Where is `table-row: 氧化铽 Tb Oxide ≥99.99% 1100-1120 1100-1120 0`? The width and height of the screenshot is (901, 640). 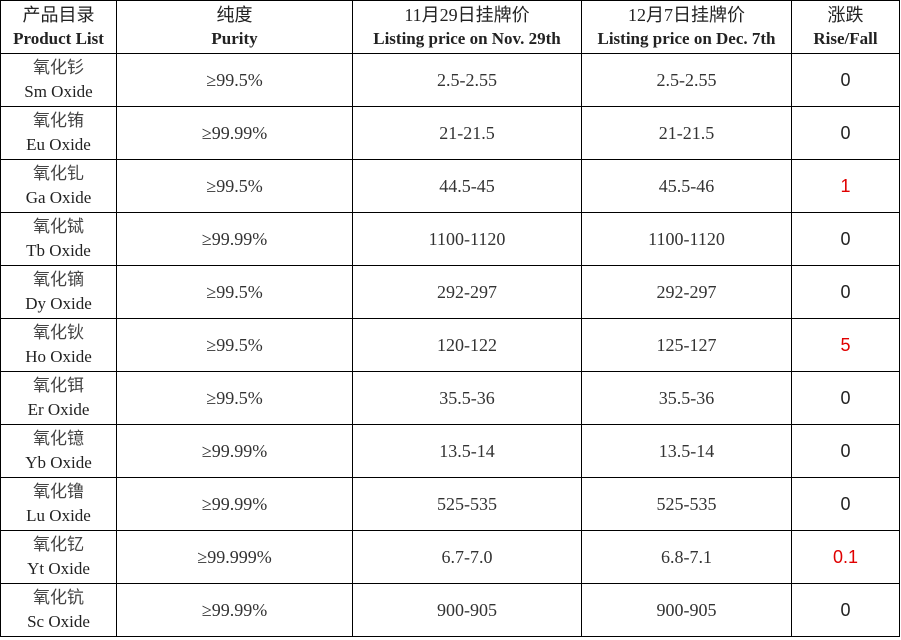 table-row: 氧化铽 Tb Oxide ≥99.99% 1100-1120 1100-1120 0 is located at coordinates (450, 239).